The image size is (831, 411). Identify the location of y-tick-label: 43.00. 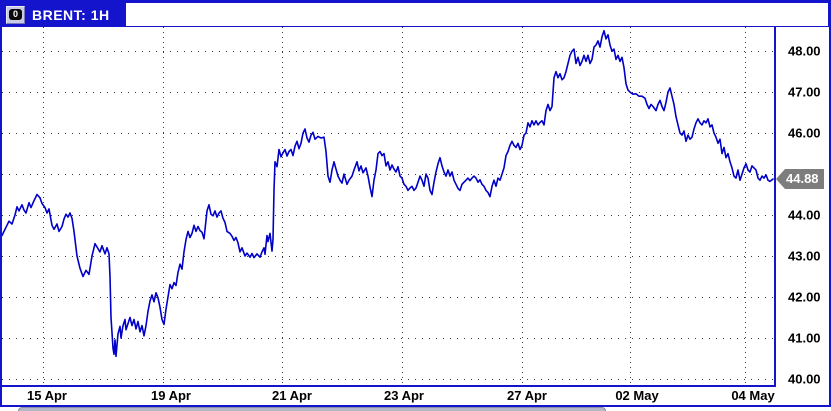
(804, 256).